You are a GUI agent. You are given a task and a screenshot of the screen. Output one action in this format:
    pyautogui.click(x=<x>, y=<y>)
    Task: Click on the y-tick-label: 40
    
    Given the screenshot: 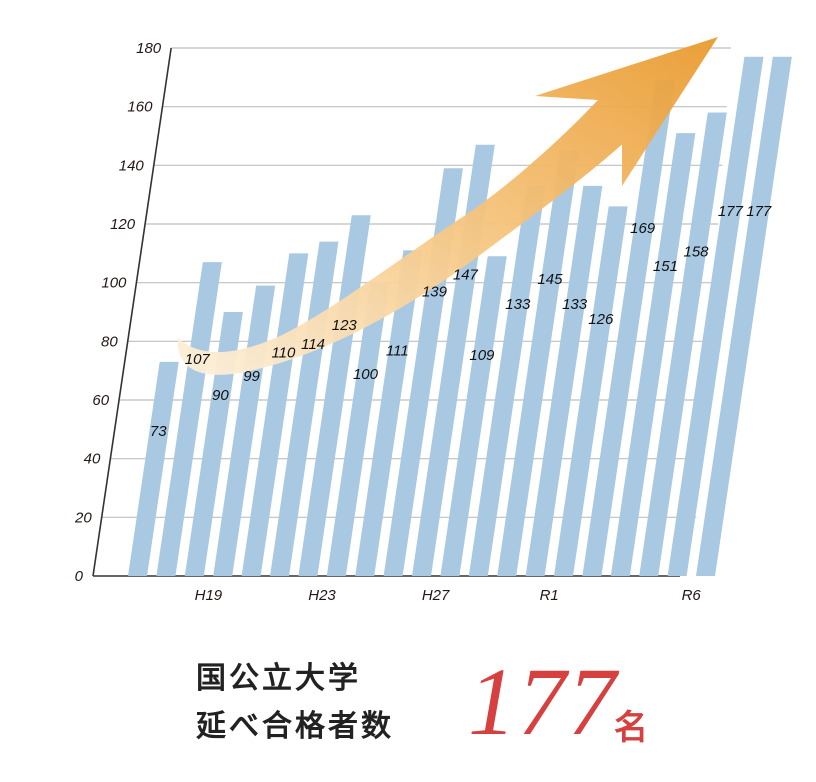 What is the action you would take?
    pyautogui.click(x=92, y=459)
    